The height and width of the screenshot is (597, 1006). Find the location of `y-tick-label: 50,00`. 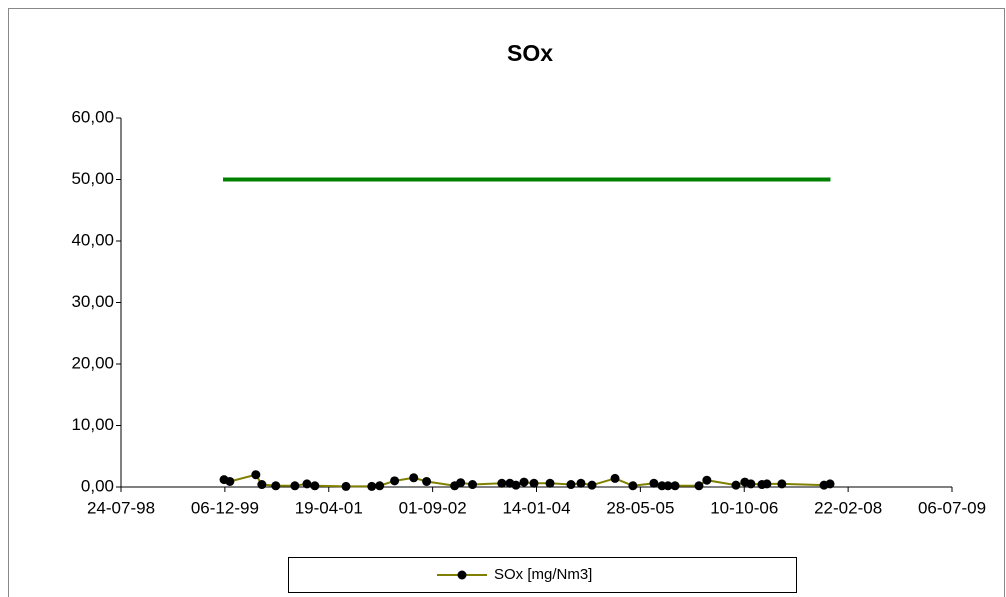

y-tick-label: 50,00 is located at coordinates (92, 178).